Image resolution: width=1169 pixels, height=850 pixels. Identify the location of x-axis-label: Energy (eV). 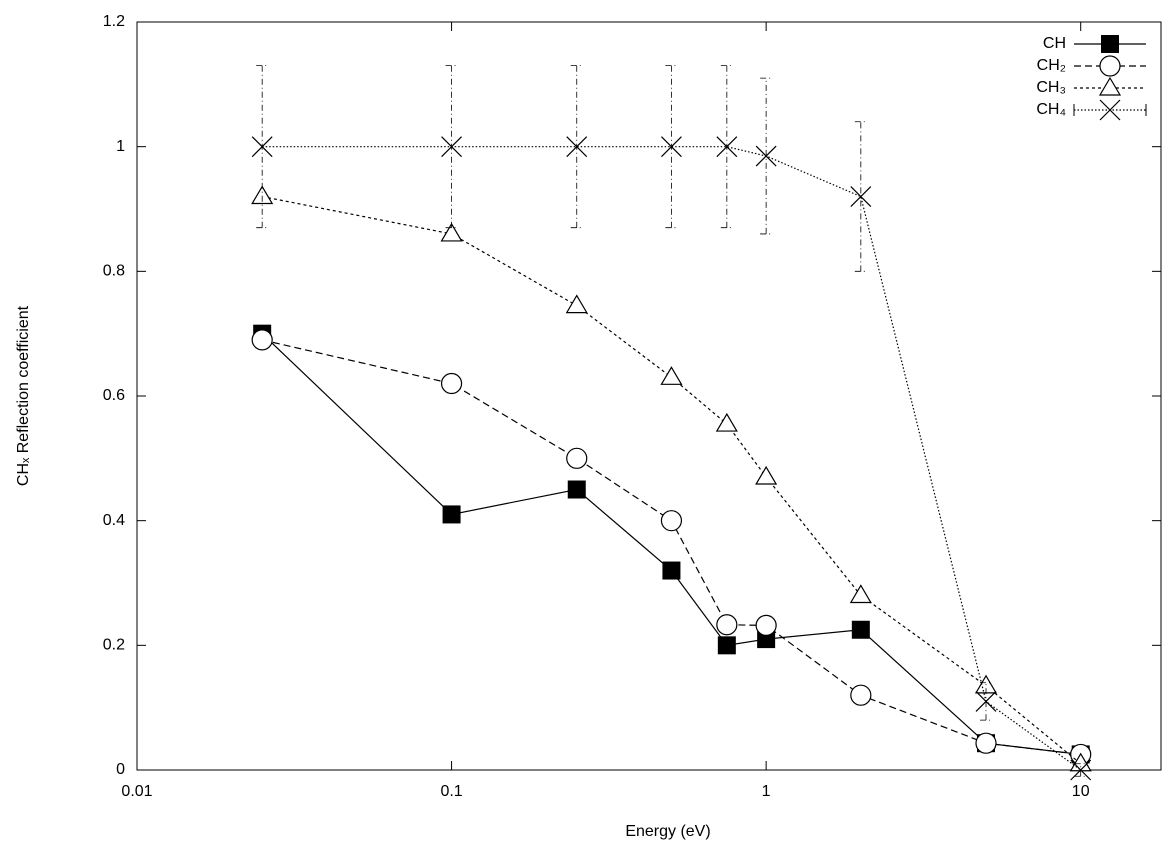
(667, 831).